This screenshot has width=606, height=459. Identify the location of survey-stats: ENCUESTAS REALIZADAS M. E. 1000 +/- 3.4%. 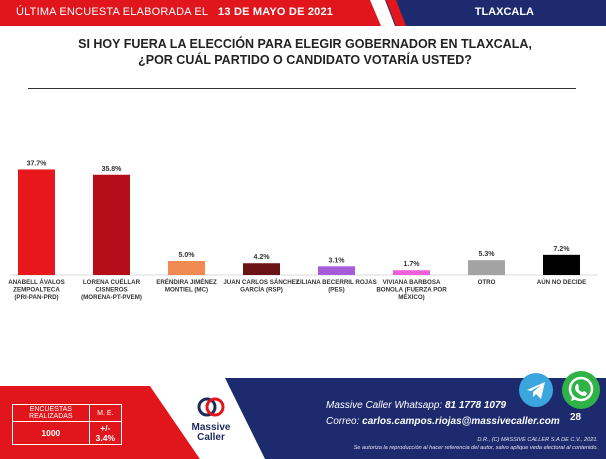
(67, 424).